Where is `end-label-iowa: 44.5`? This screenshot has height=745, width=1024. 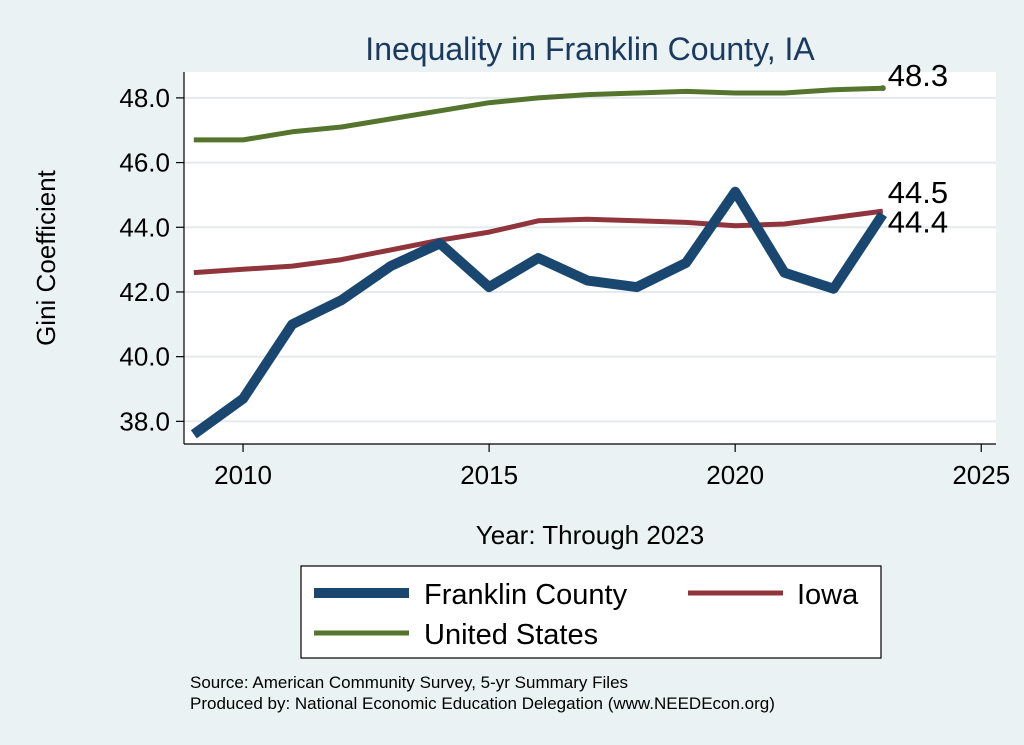
end-label-iowa: 44.5 is located at coordinates (918, 192).